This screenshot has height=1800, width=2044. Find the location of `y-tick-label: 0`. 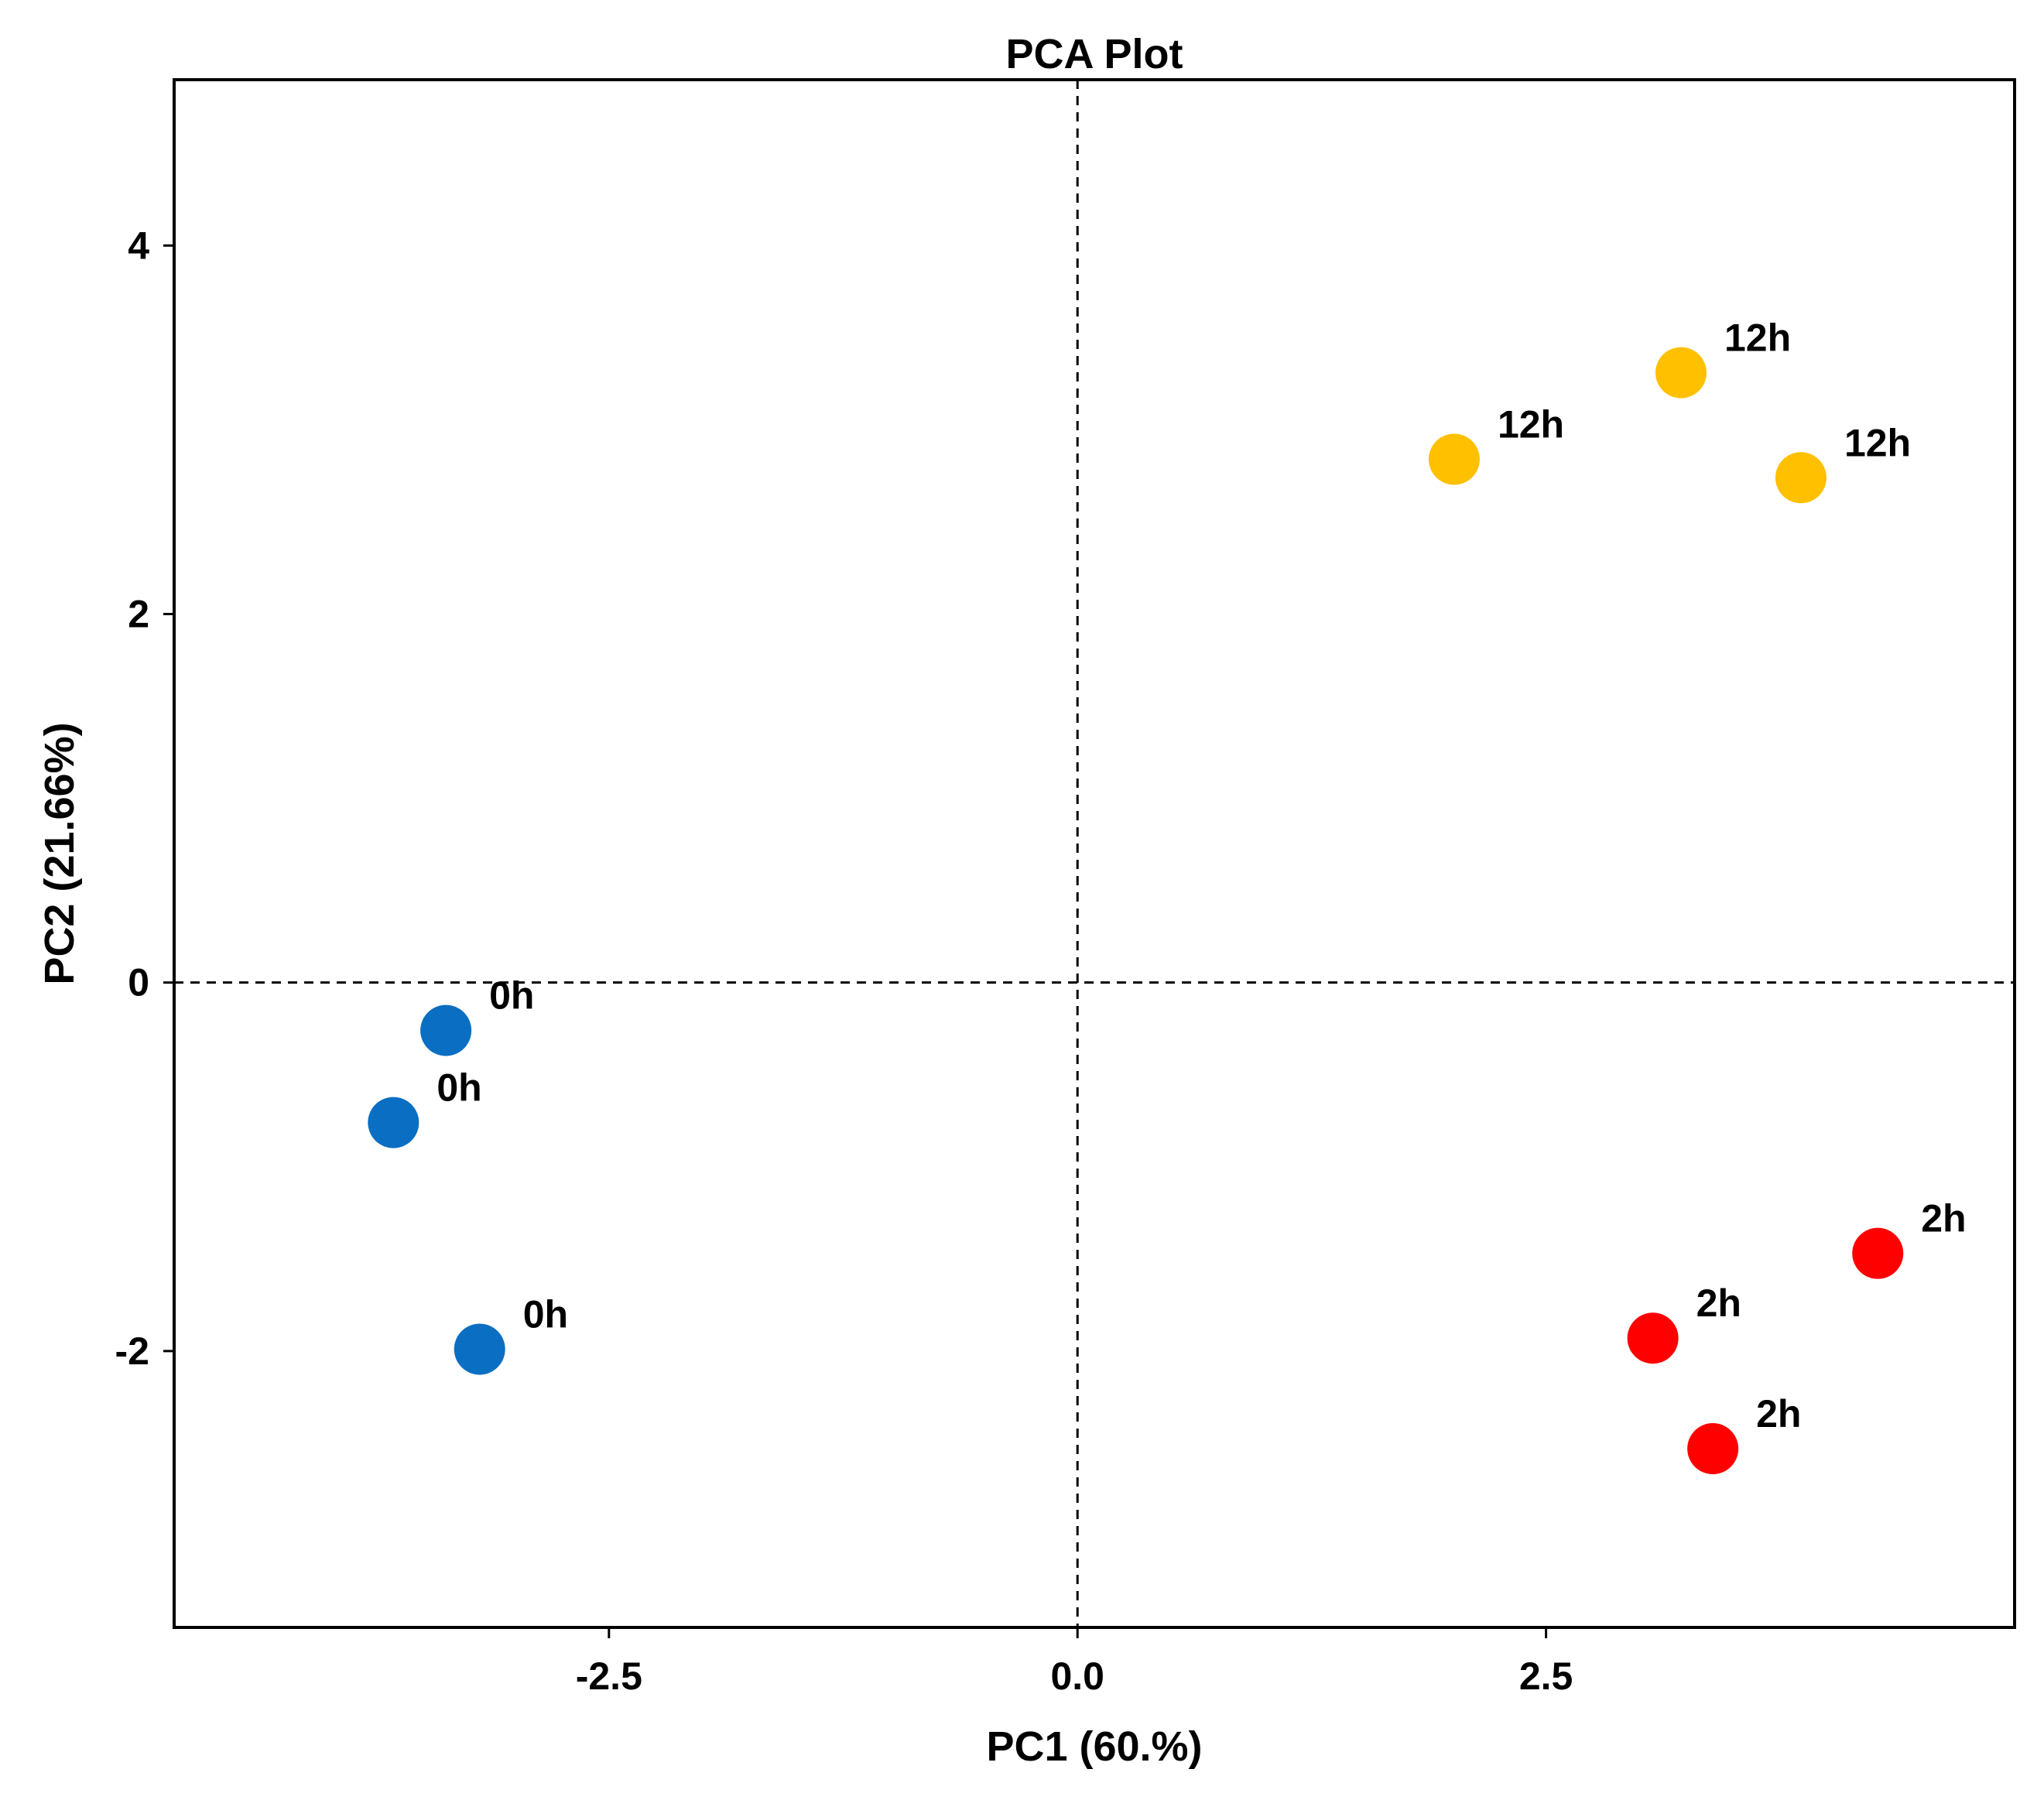

y-tick-label: 0 is located at coordinates (138, 982).